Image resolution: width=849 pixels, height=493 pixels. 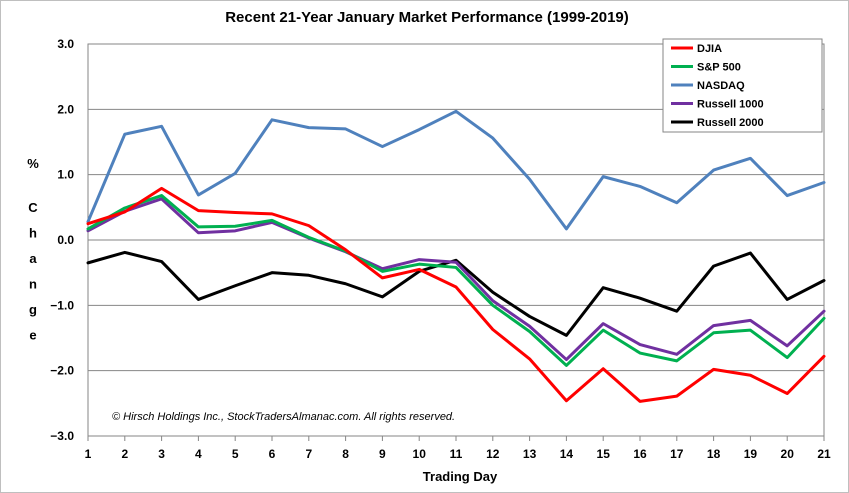 I want to click on legend-label: S&P 500, so click(x=719, y=68).